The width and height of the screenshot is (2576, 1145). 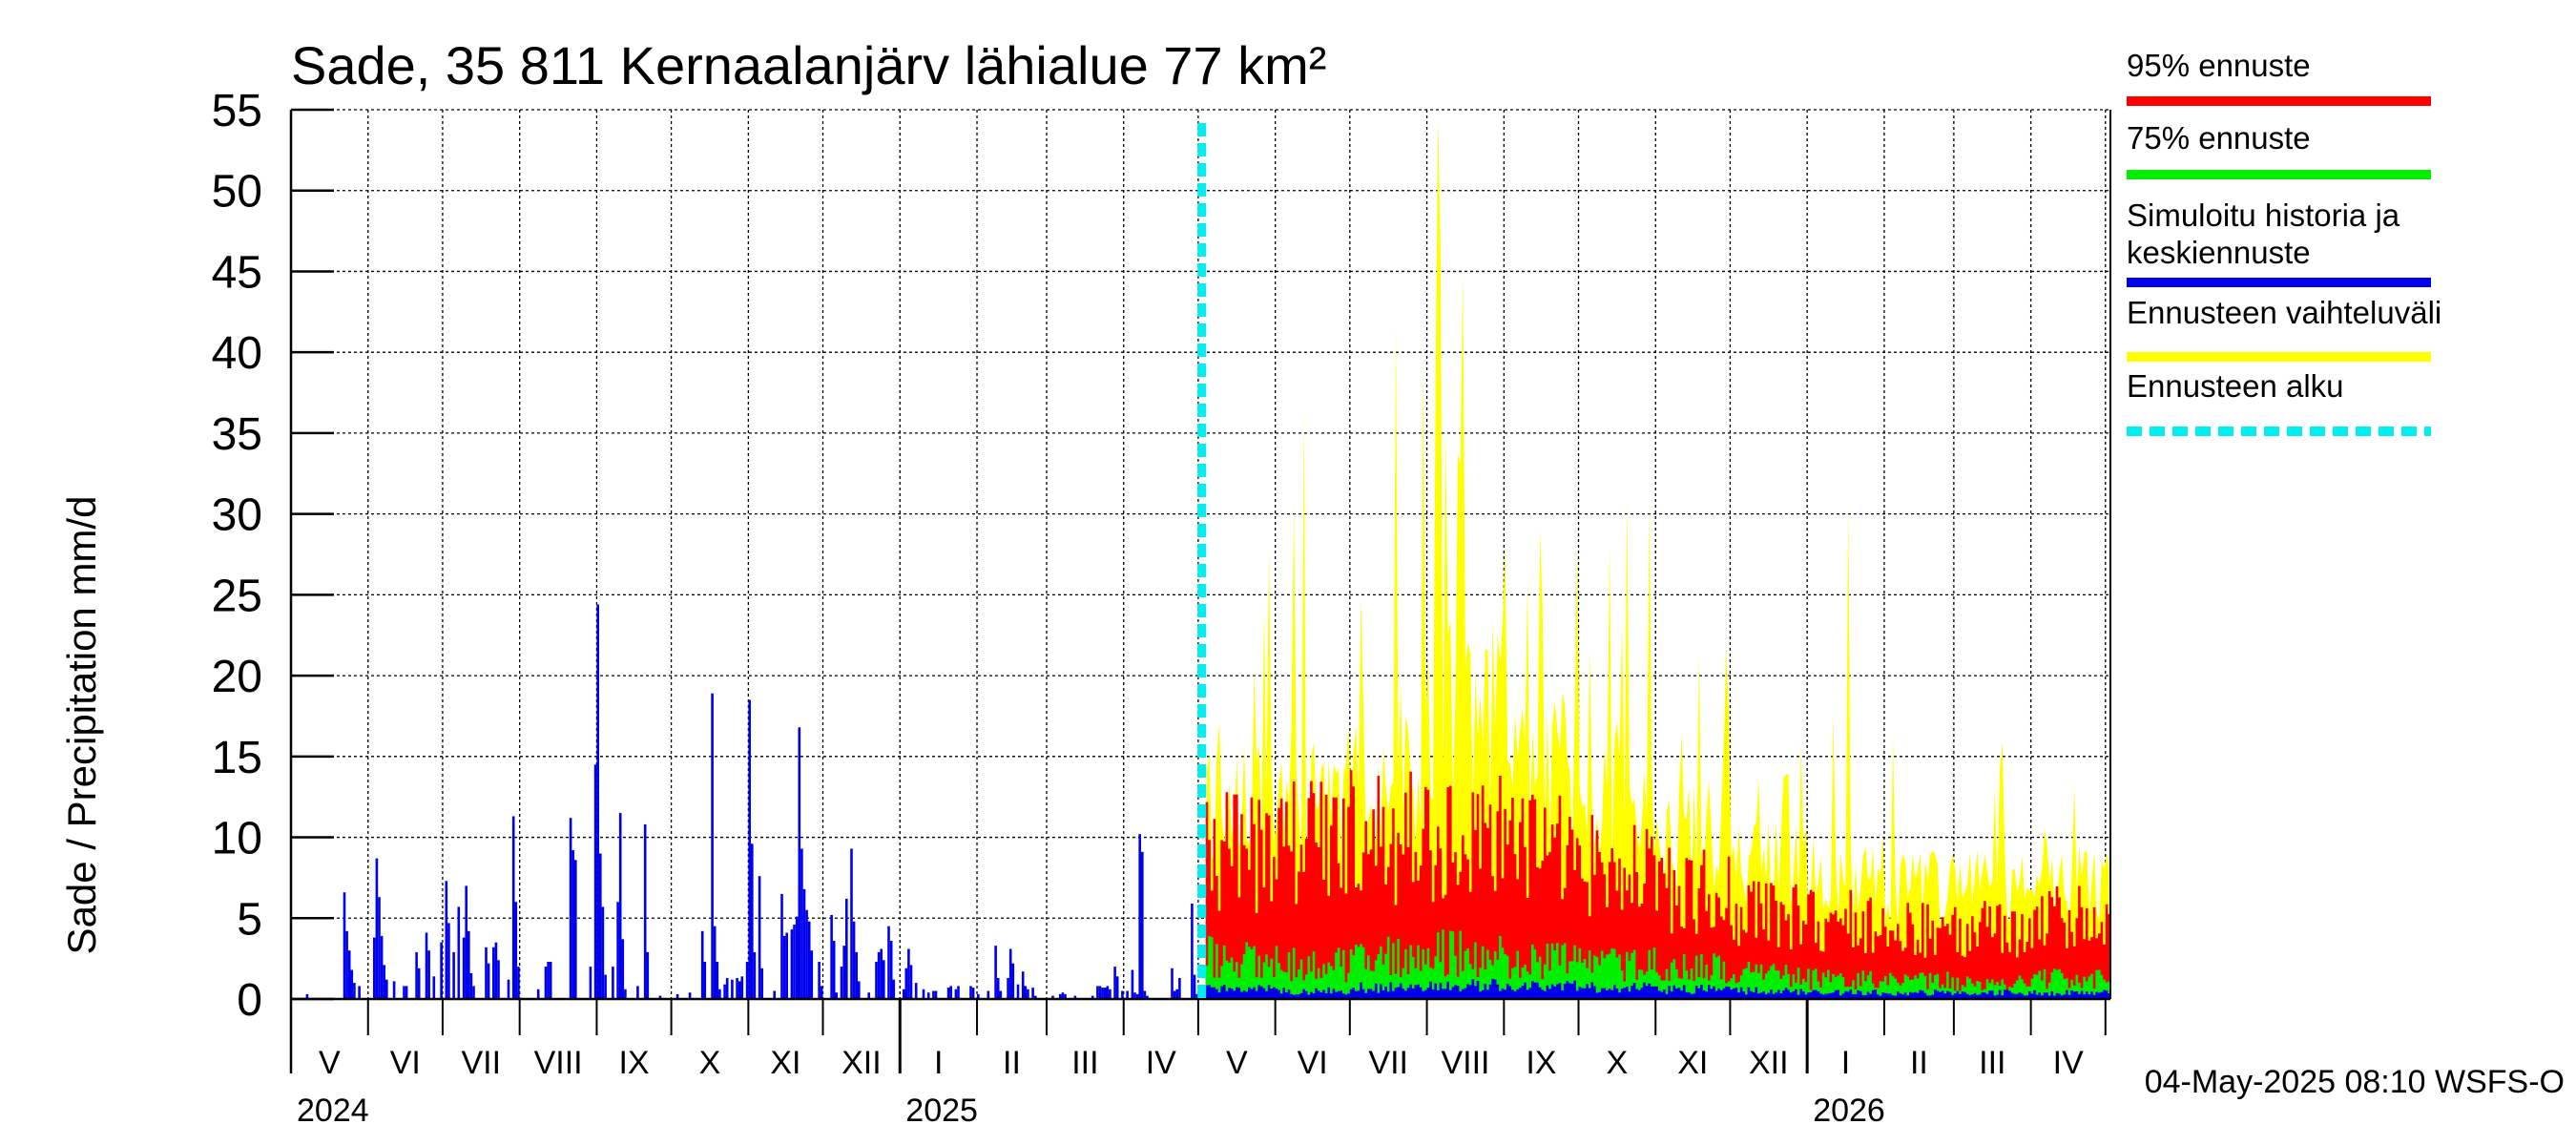 What do you see at coordinates (1541, 1063) in the screenshot?
I see `month-label: IX` at bounding box center [1541, 1063].